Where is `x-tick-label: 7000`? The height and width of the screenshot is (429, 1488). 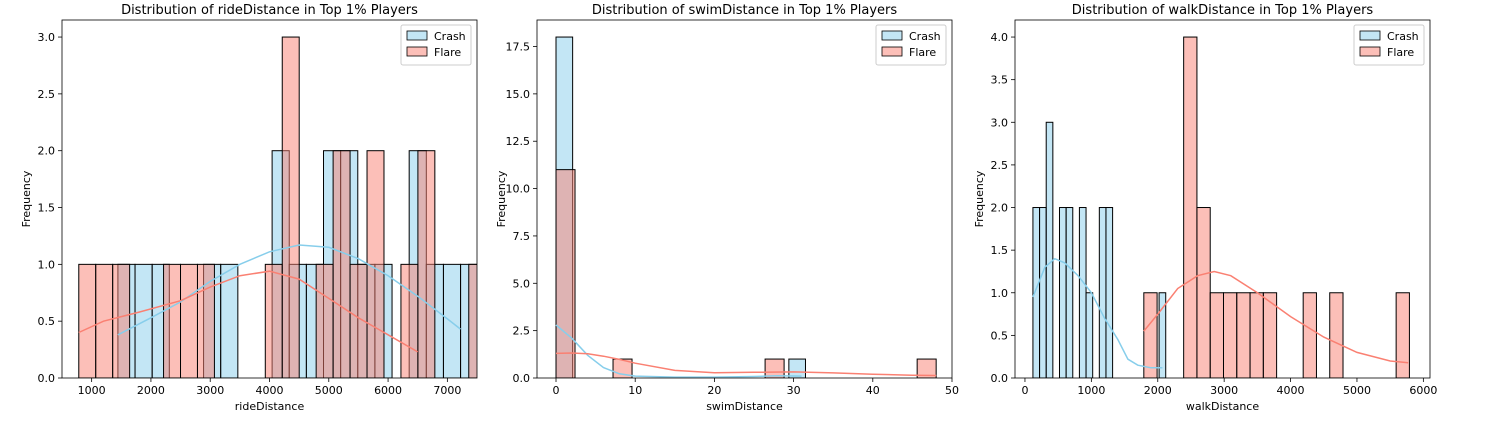
x-tick-label: 7000 is located at coordinates (447, 390).